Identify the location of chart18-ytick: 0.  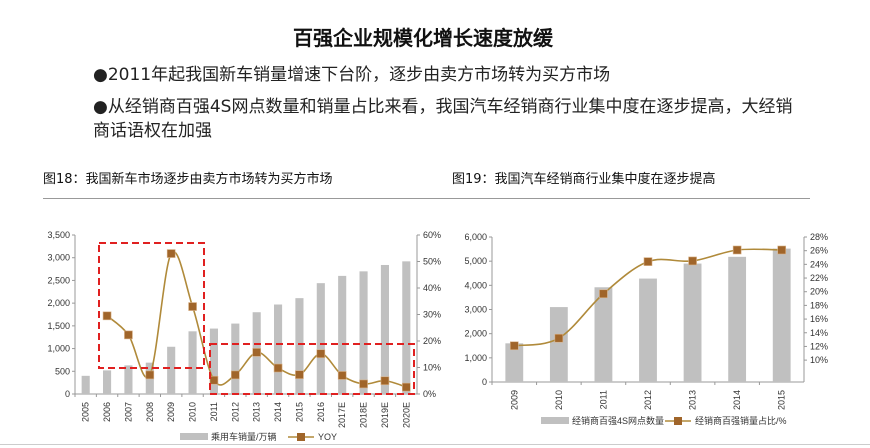
(67, 394).